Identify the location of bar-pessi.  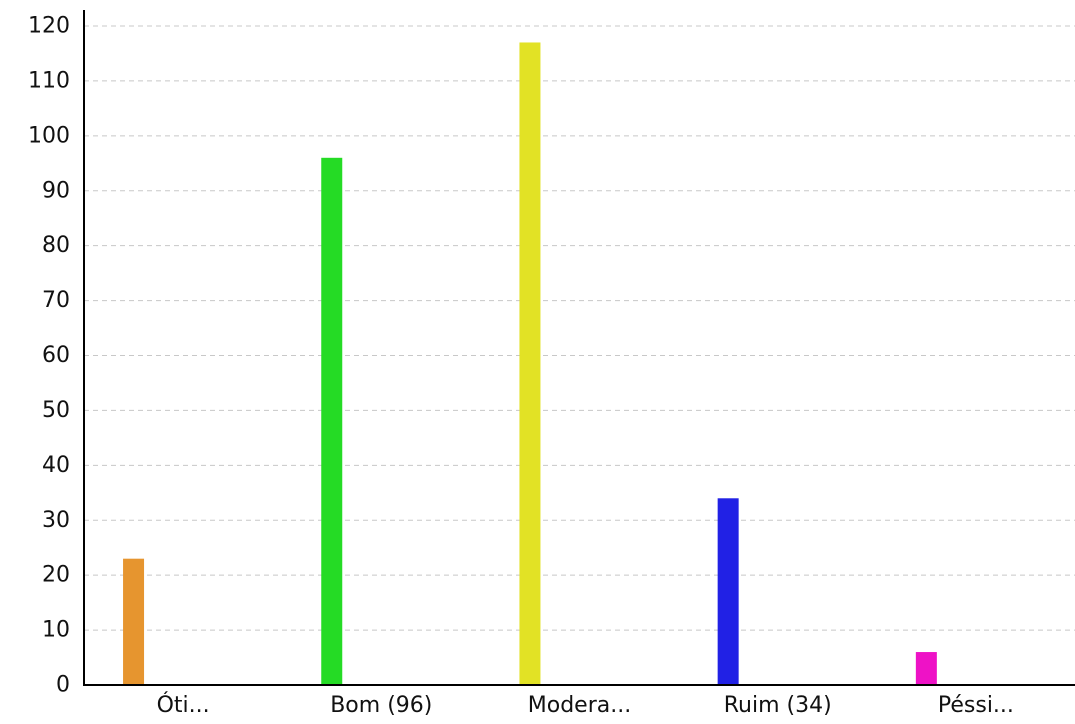
(926, 668).